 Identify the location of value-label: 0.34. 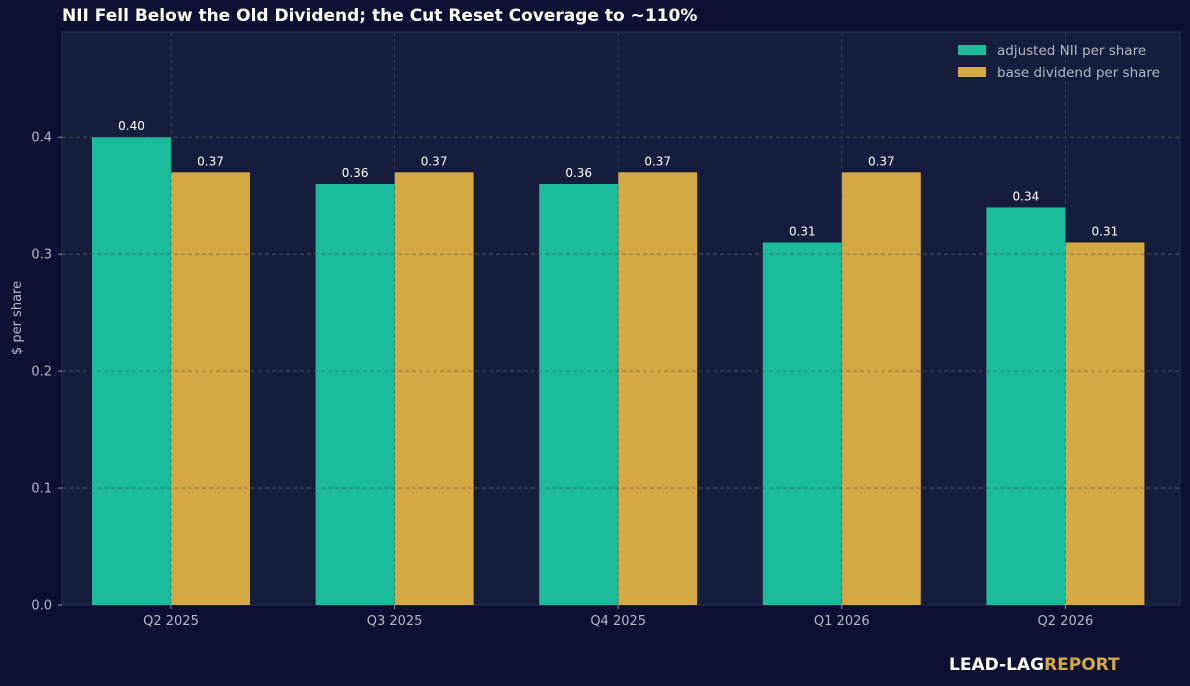
(1026, 196).